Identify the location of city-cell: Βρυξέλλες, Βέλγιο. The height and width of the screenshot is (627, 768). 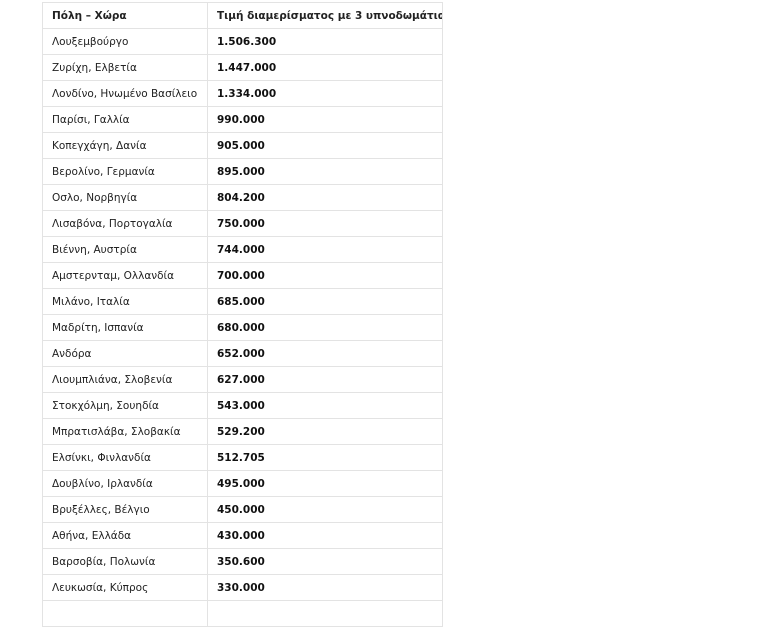
(125, 509).